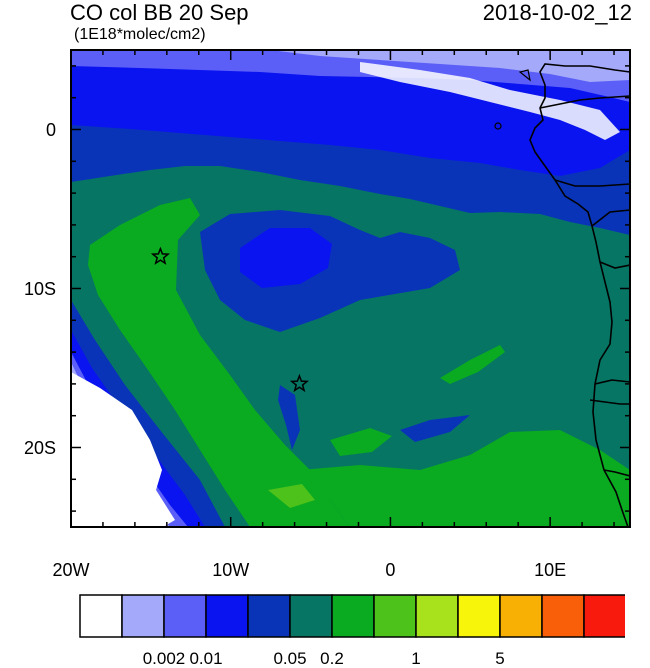  What do you see at coordinates (500, 658) in the screenshot?
I see `colorbar-label: 5` at bounding box center [500, 658].